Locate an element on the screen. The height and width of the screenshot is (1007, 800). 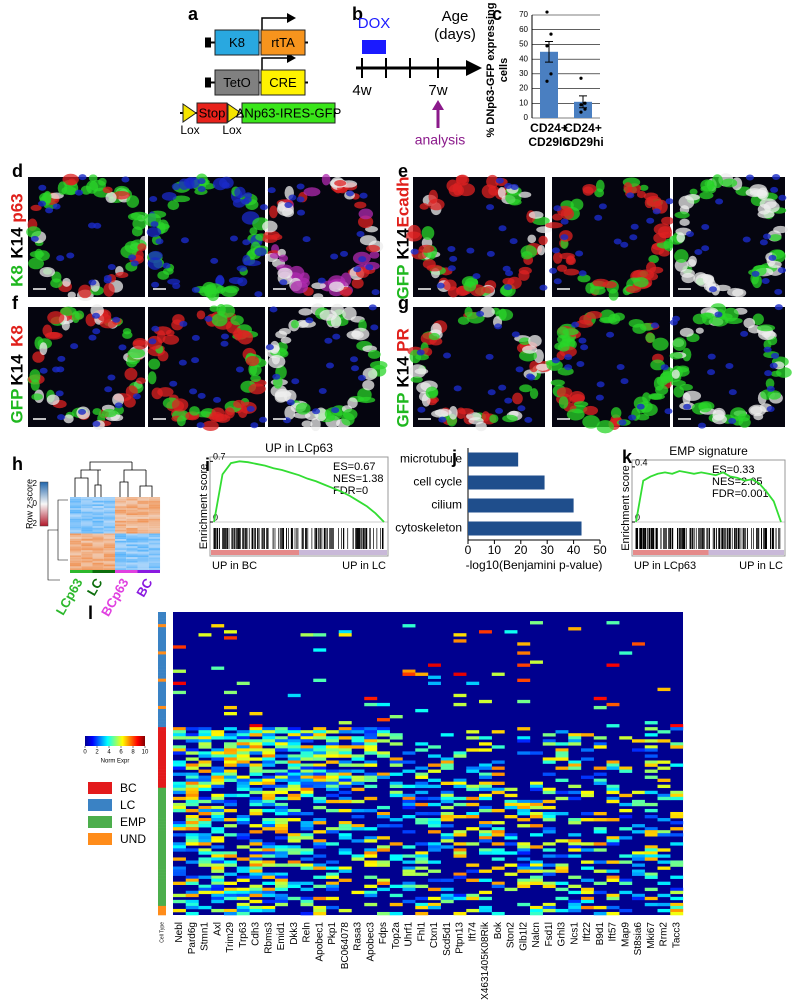
stain-label: K14 is located at coordinates (16, 243).